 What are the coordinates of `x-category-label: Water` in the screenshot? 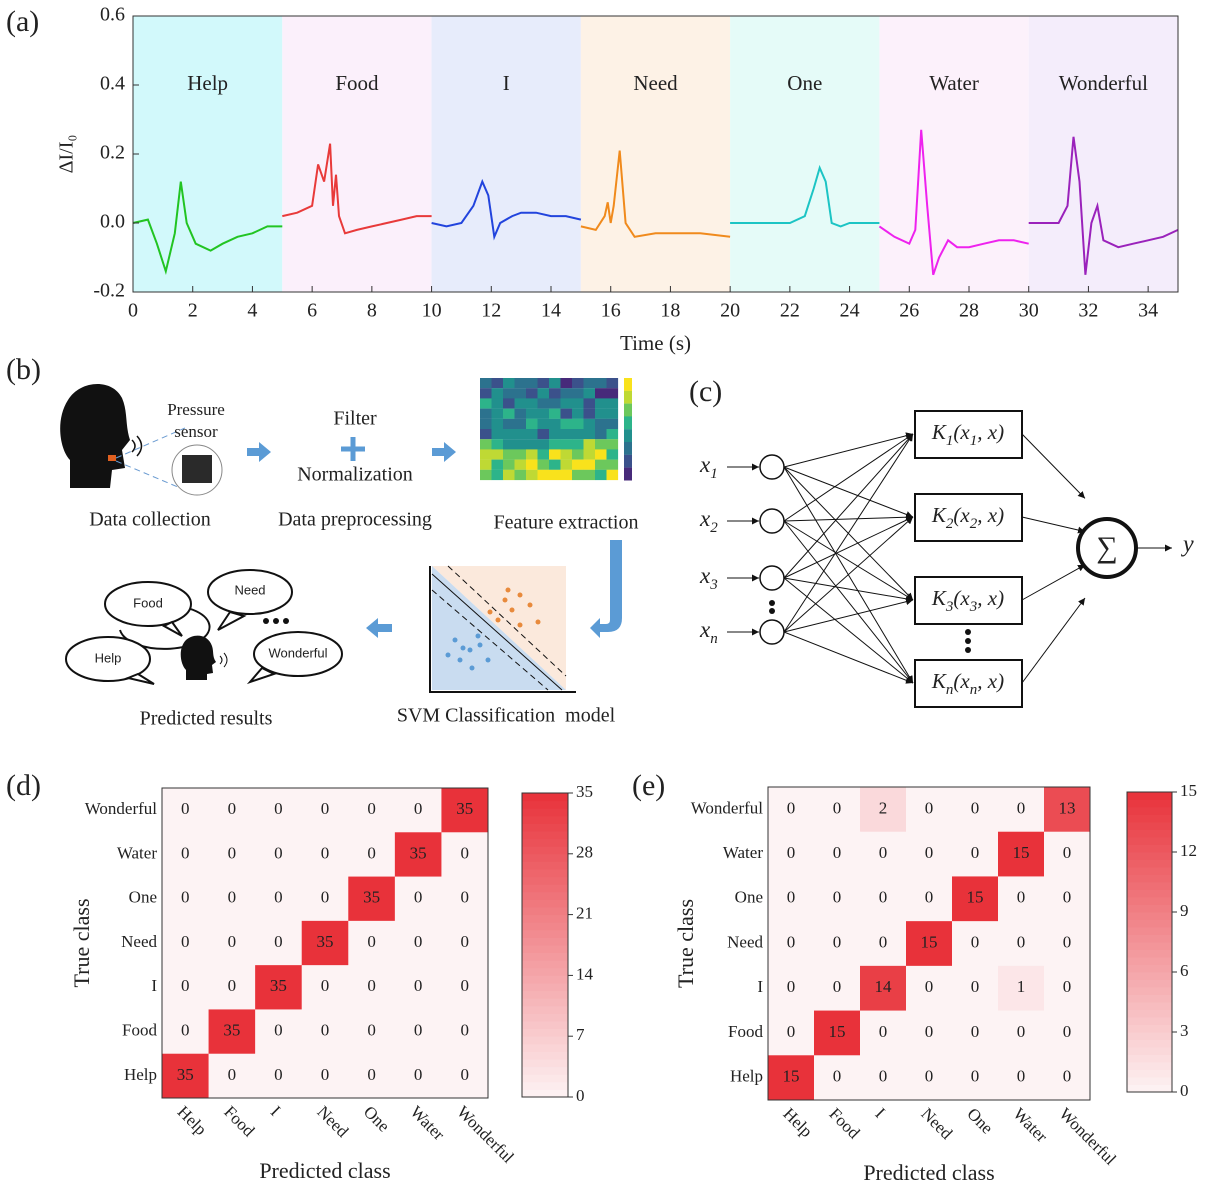 It's located at (428, 1123).